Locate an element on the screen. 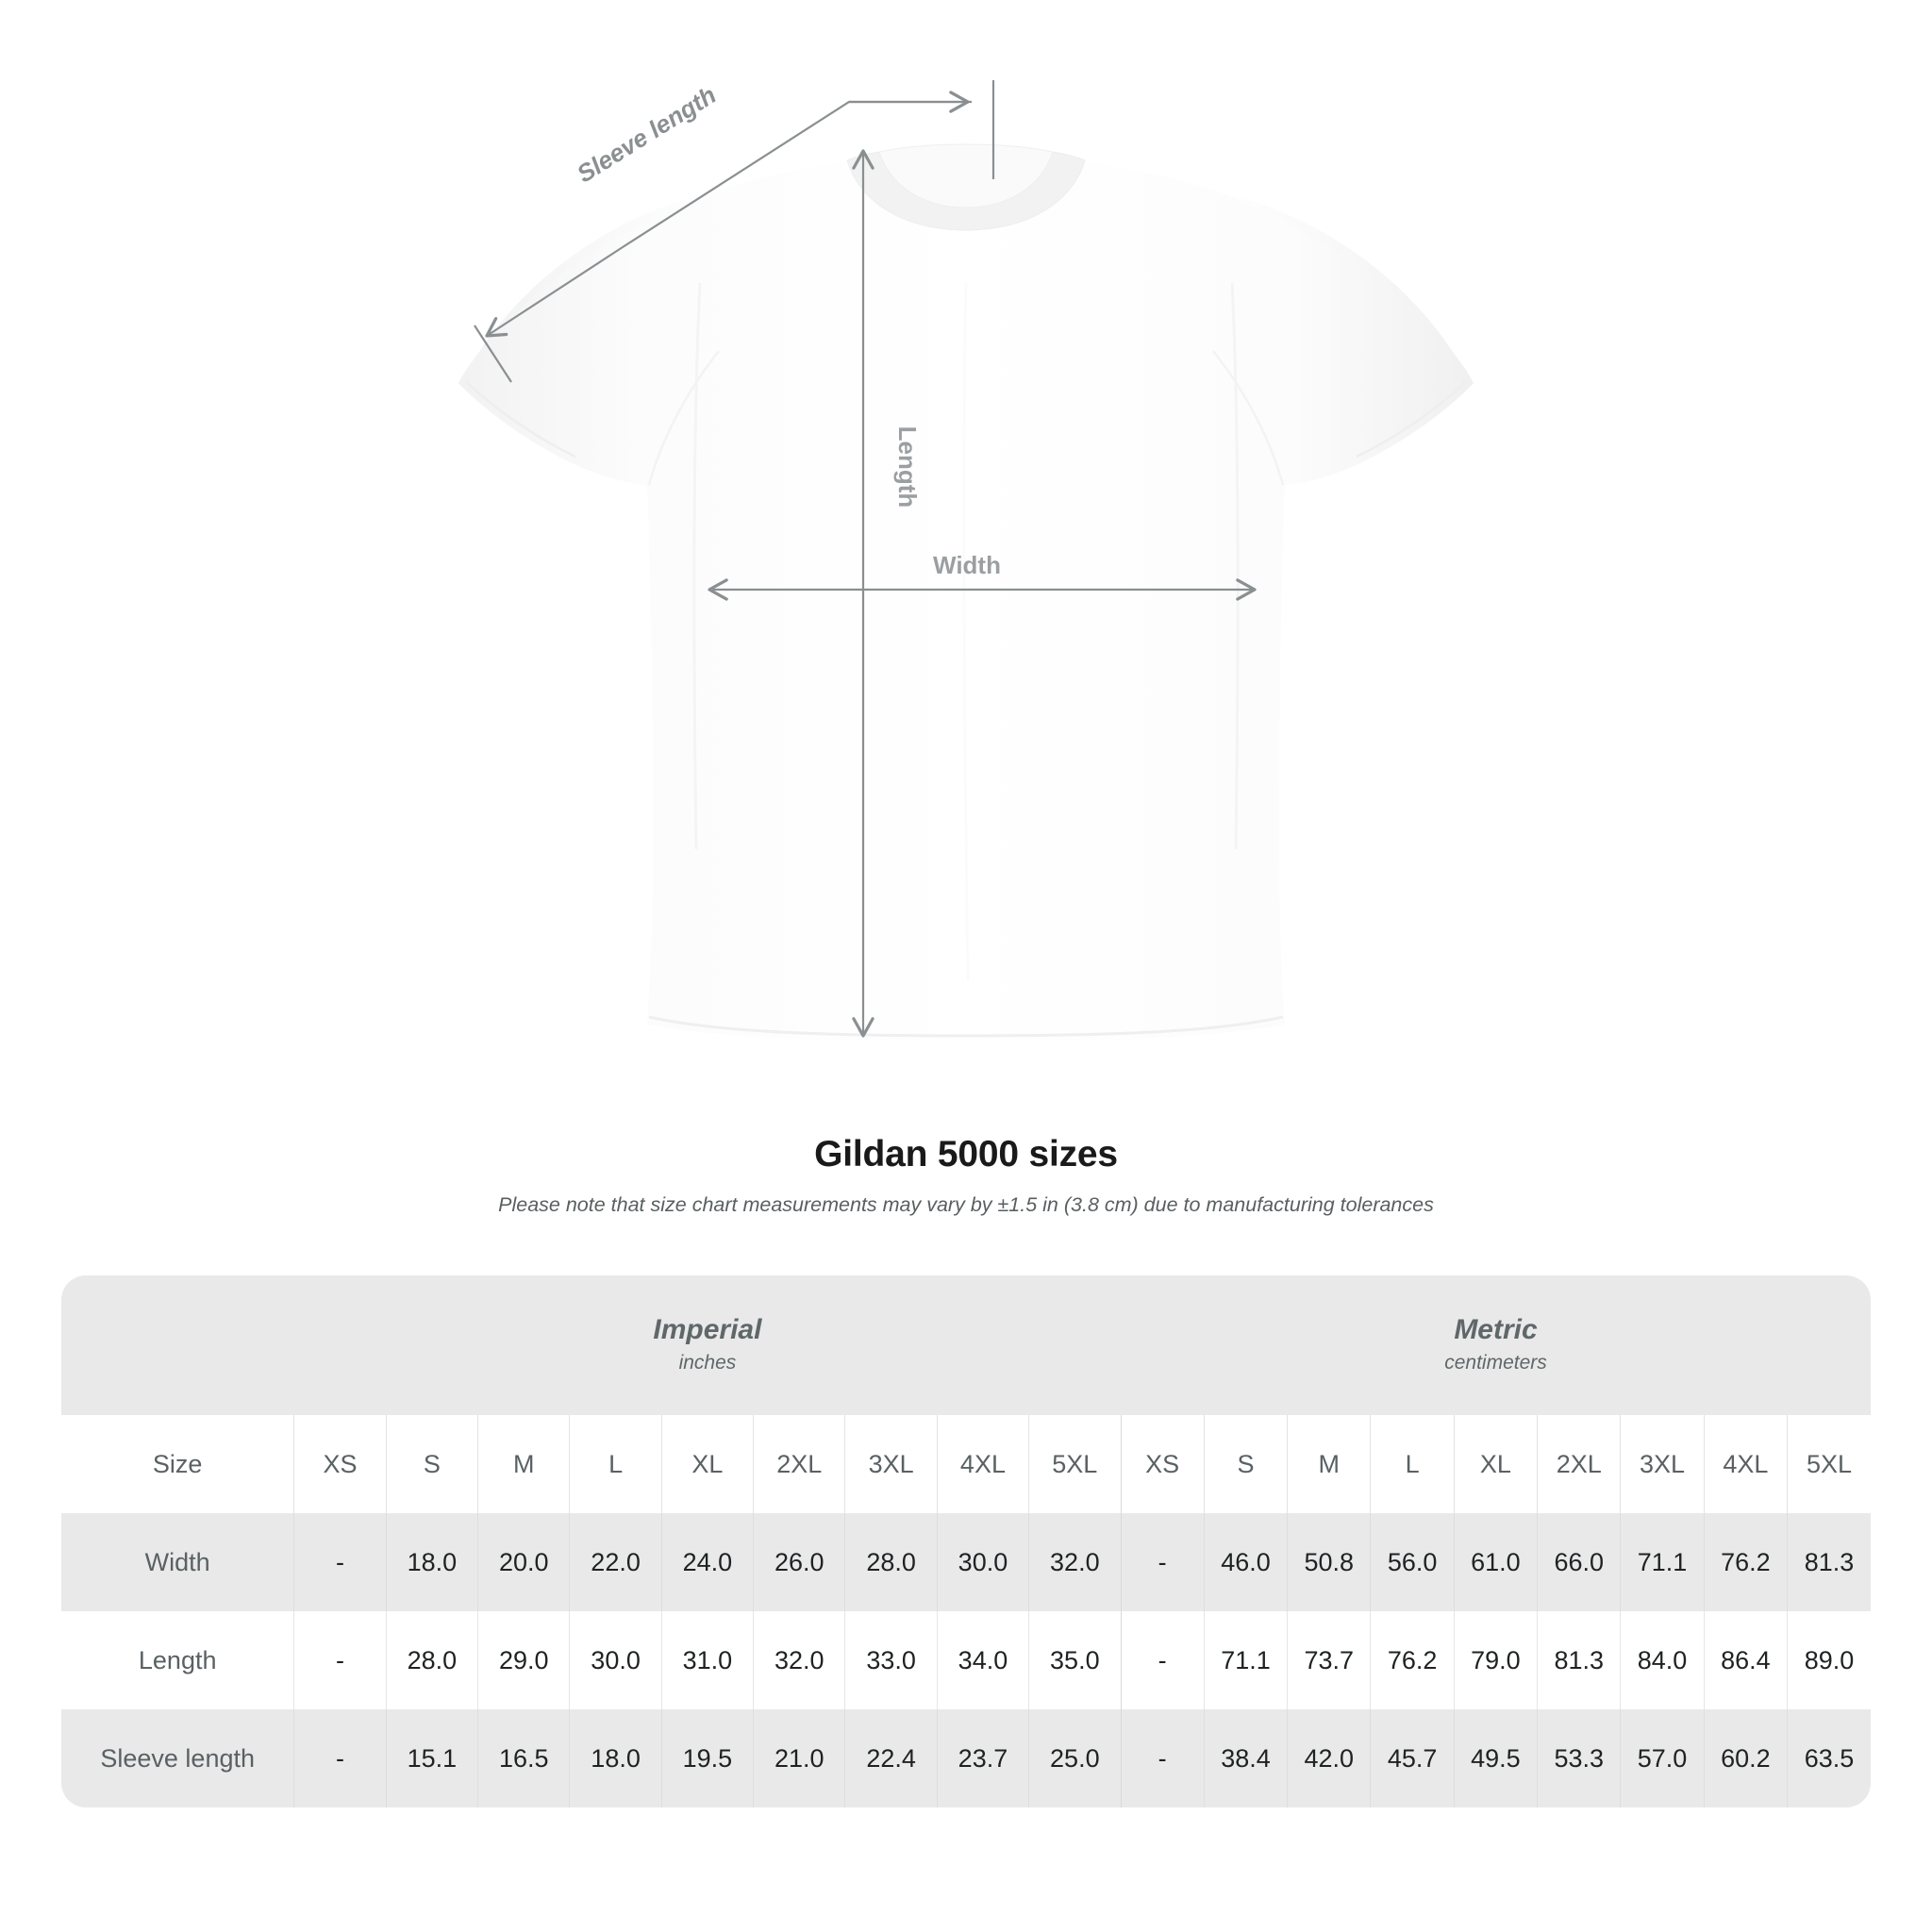 The width and height of the screenshot is (1932, 1932). fold-crease-center is located at coordinates (966, 632).